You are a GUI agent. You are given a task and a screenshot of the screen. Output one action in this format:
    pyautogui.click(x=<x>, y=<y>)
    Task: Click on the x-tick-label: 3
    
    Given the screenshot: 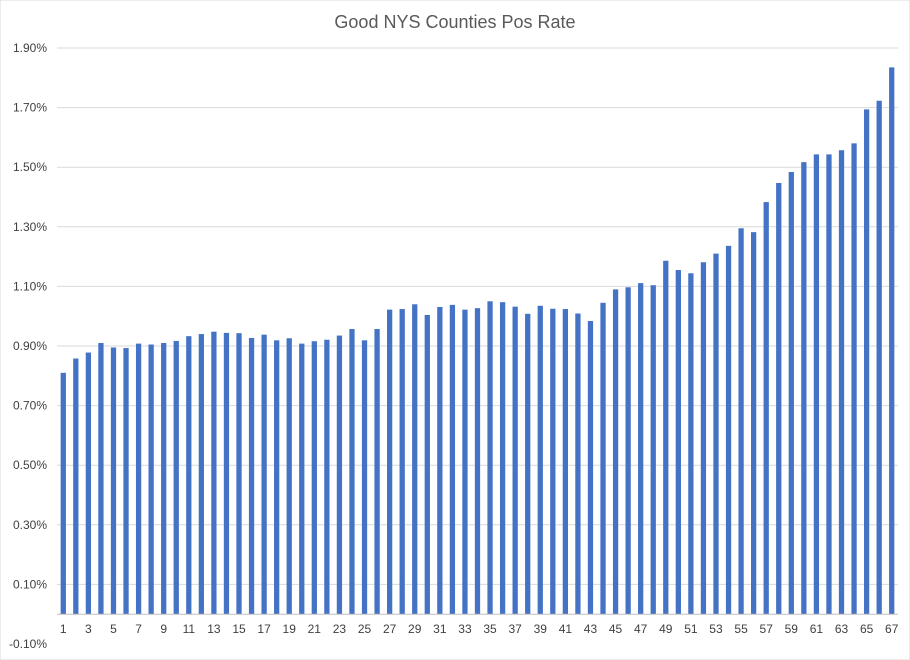 What is the action you would take?
    pyautogui.click(x=88, y=629)
    